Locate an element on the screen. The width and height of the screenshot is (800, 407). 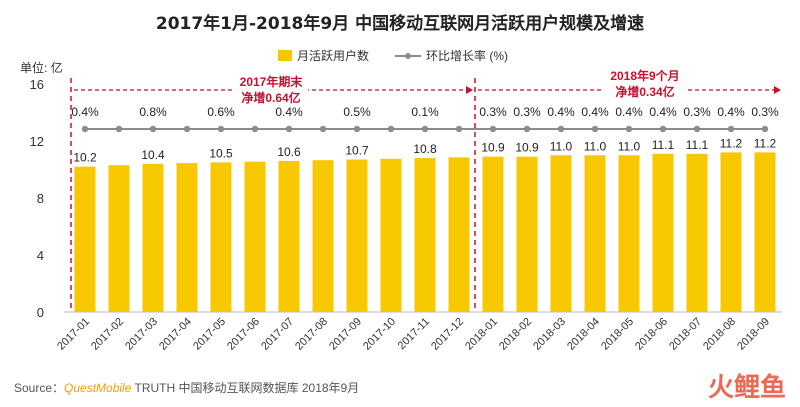
growth-value-label: 0.8% is located at coordinates (153, 112).